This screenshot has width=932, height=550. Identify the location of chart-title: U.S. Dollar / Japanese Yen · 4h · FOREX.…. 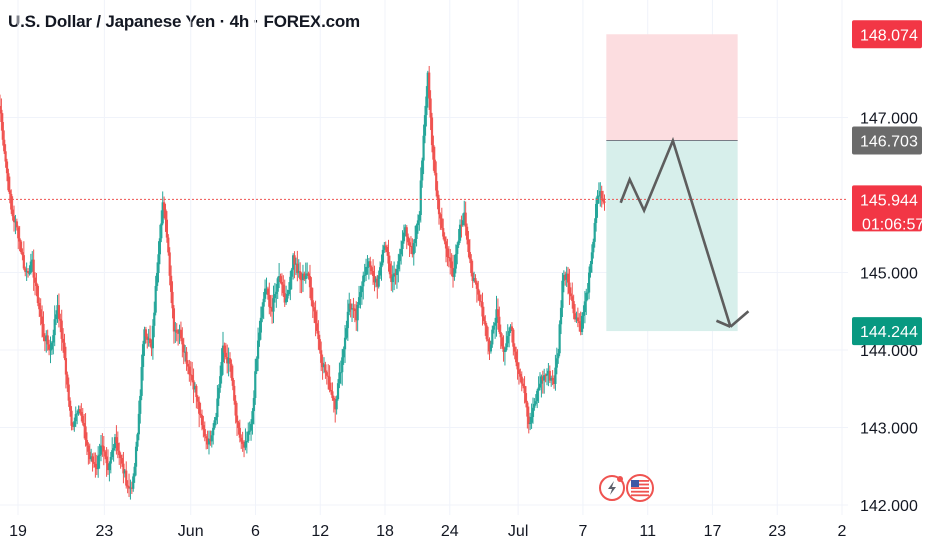
(184, 21).